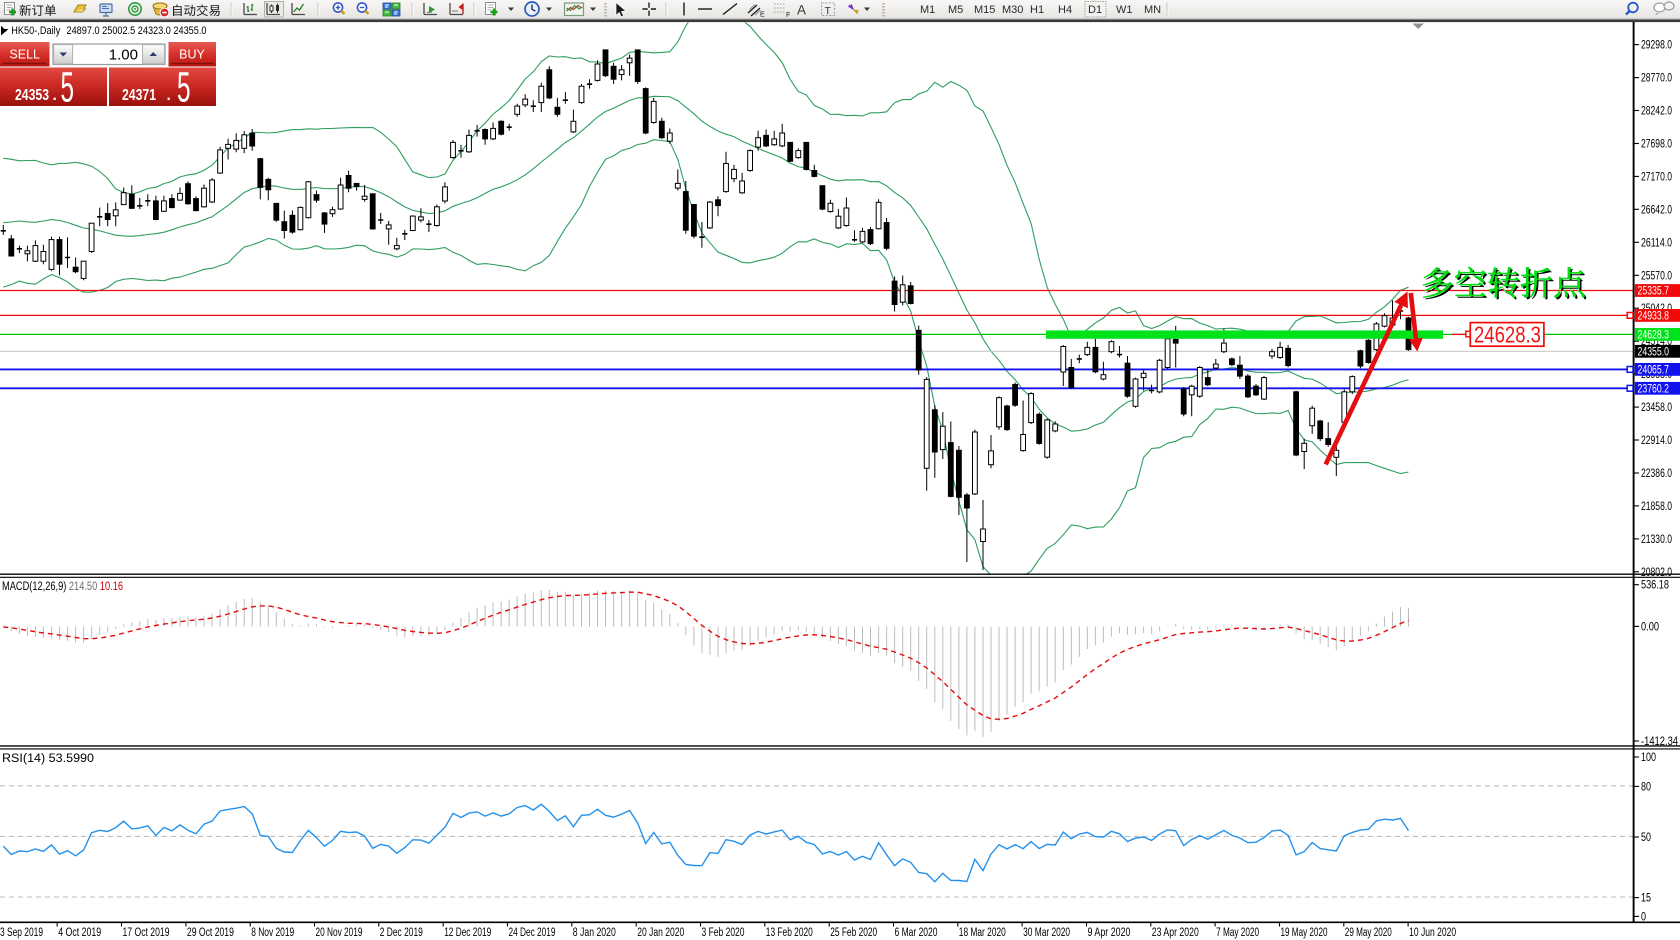 The image size is (1680, 940). Describe the element at coordinates (1237, 933) in the screenshot. I see `svg-text: 7 May 2020` at that location.